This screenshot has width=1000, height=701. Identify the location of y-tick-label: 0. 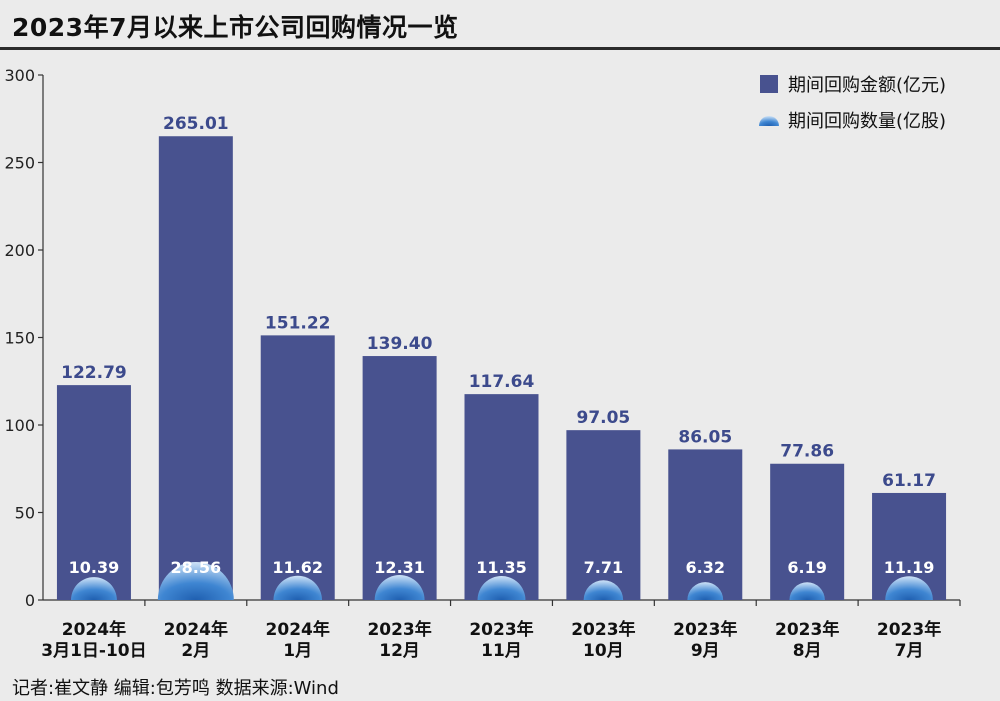
(30, 600).